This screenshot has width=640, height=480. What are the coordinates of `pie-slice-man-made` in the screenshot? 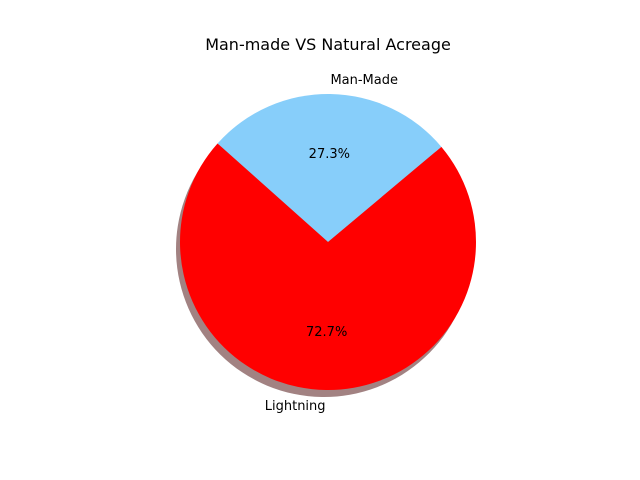 It's located at (329, 168).